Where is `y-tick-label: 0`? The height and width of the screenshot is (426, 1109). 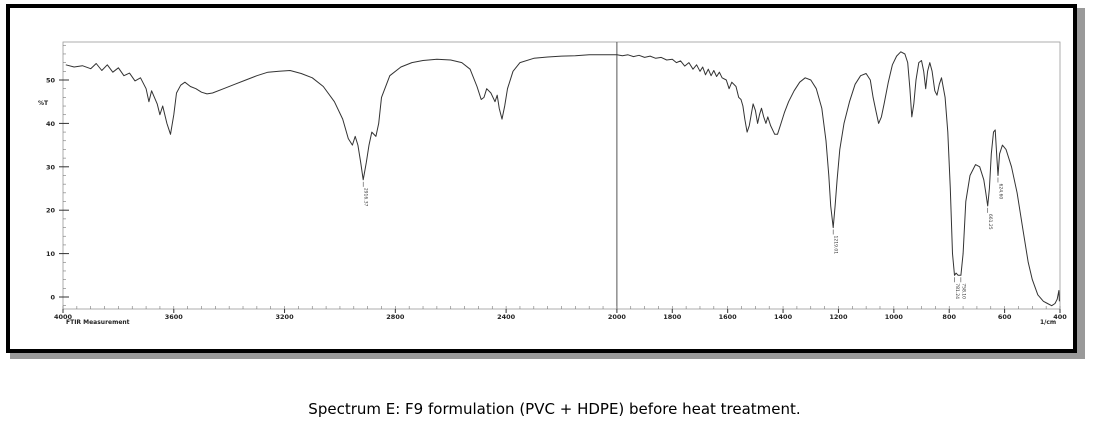
y-tick-label: 0 is located at coordinates (52, 298).